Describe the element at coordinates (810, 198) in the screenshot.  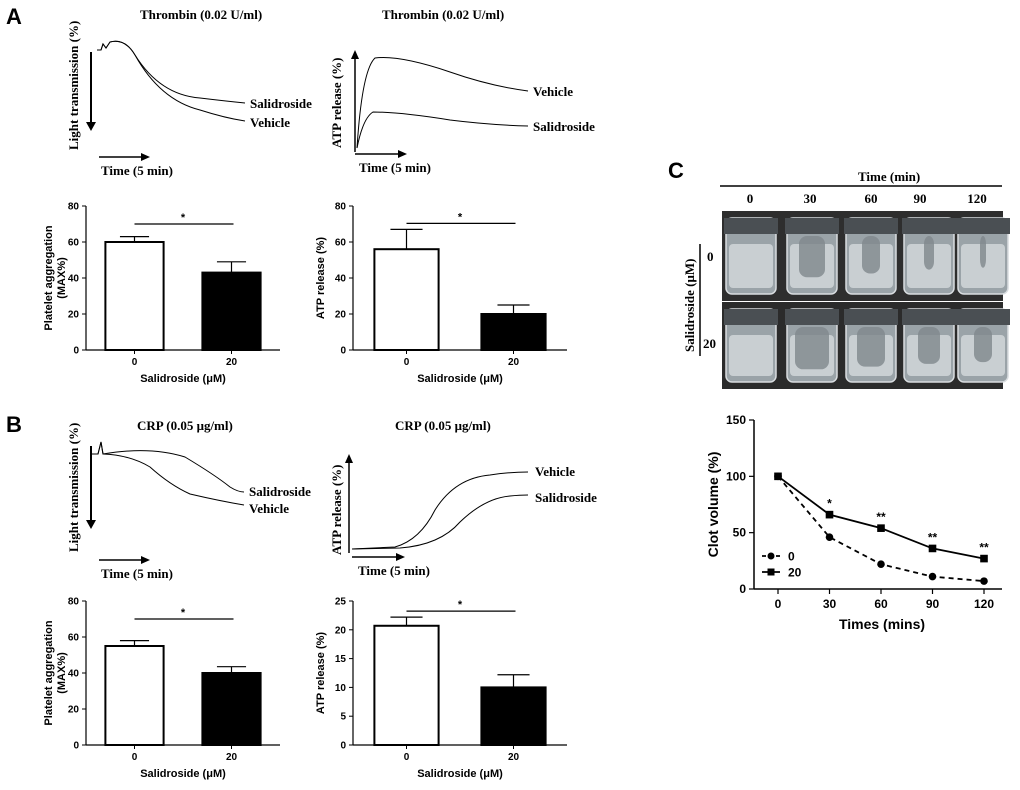
I see `clot-time-column-label: 30` at that location.